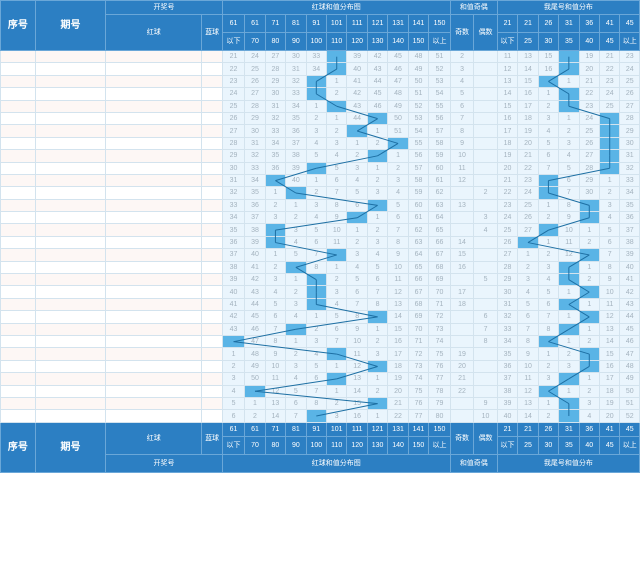  I want to click on sum-bin-bottom: 80, so click(275, 41).